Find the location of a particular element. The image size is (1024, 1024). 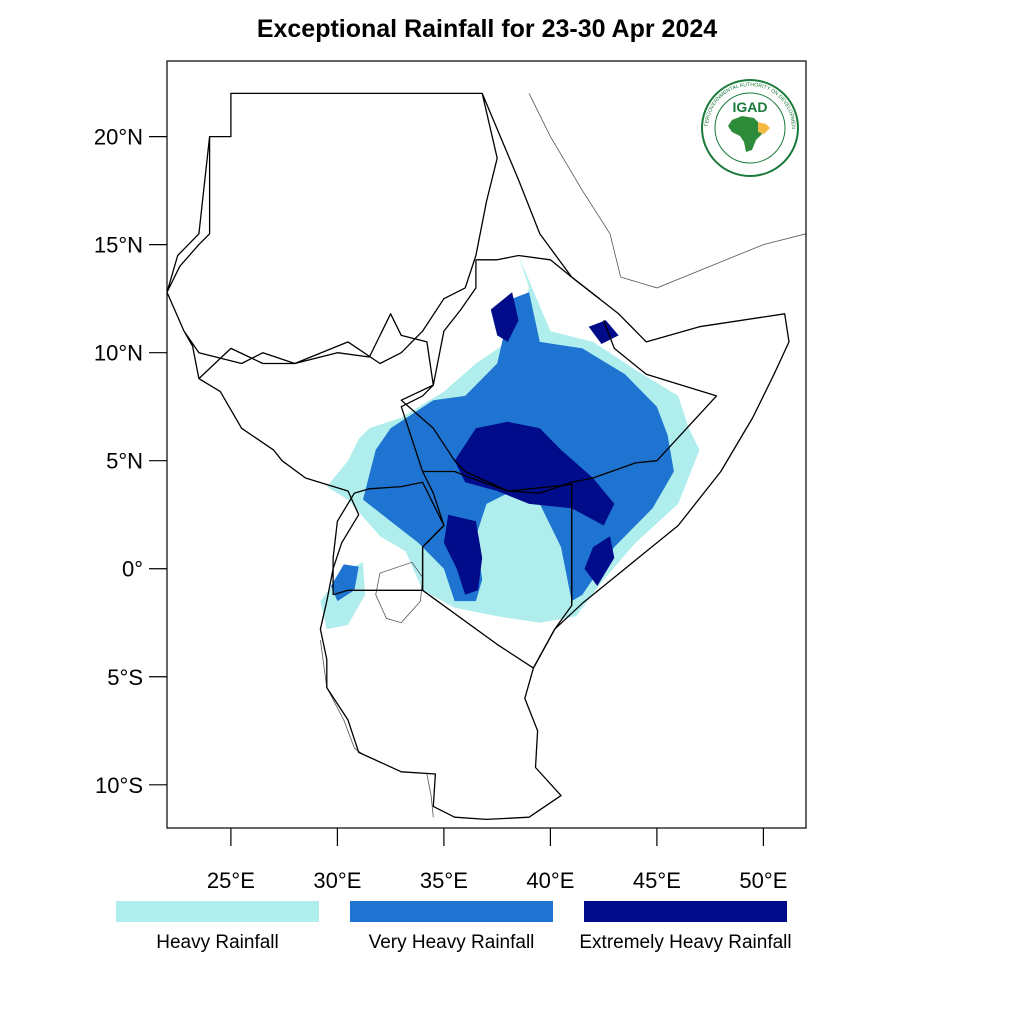

lon-tick-label: 30°E is located at coordinates (337, 880).